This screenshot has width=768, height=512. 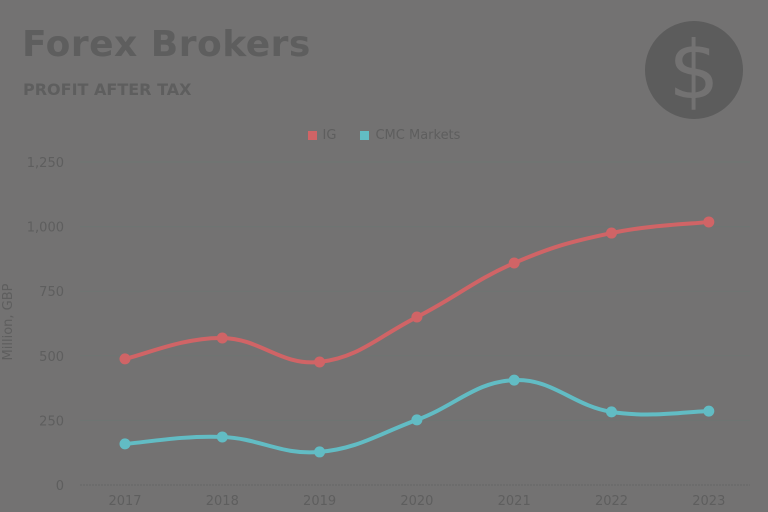 What do you see at coordinates (329, 135) in the screenshot?
I see `legend-label-ig: IG` at bounding box center [329, 135].